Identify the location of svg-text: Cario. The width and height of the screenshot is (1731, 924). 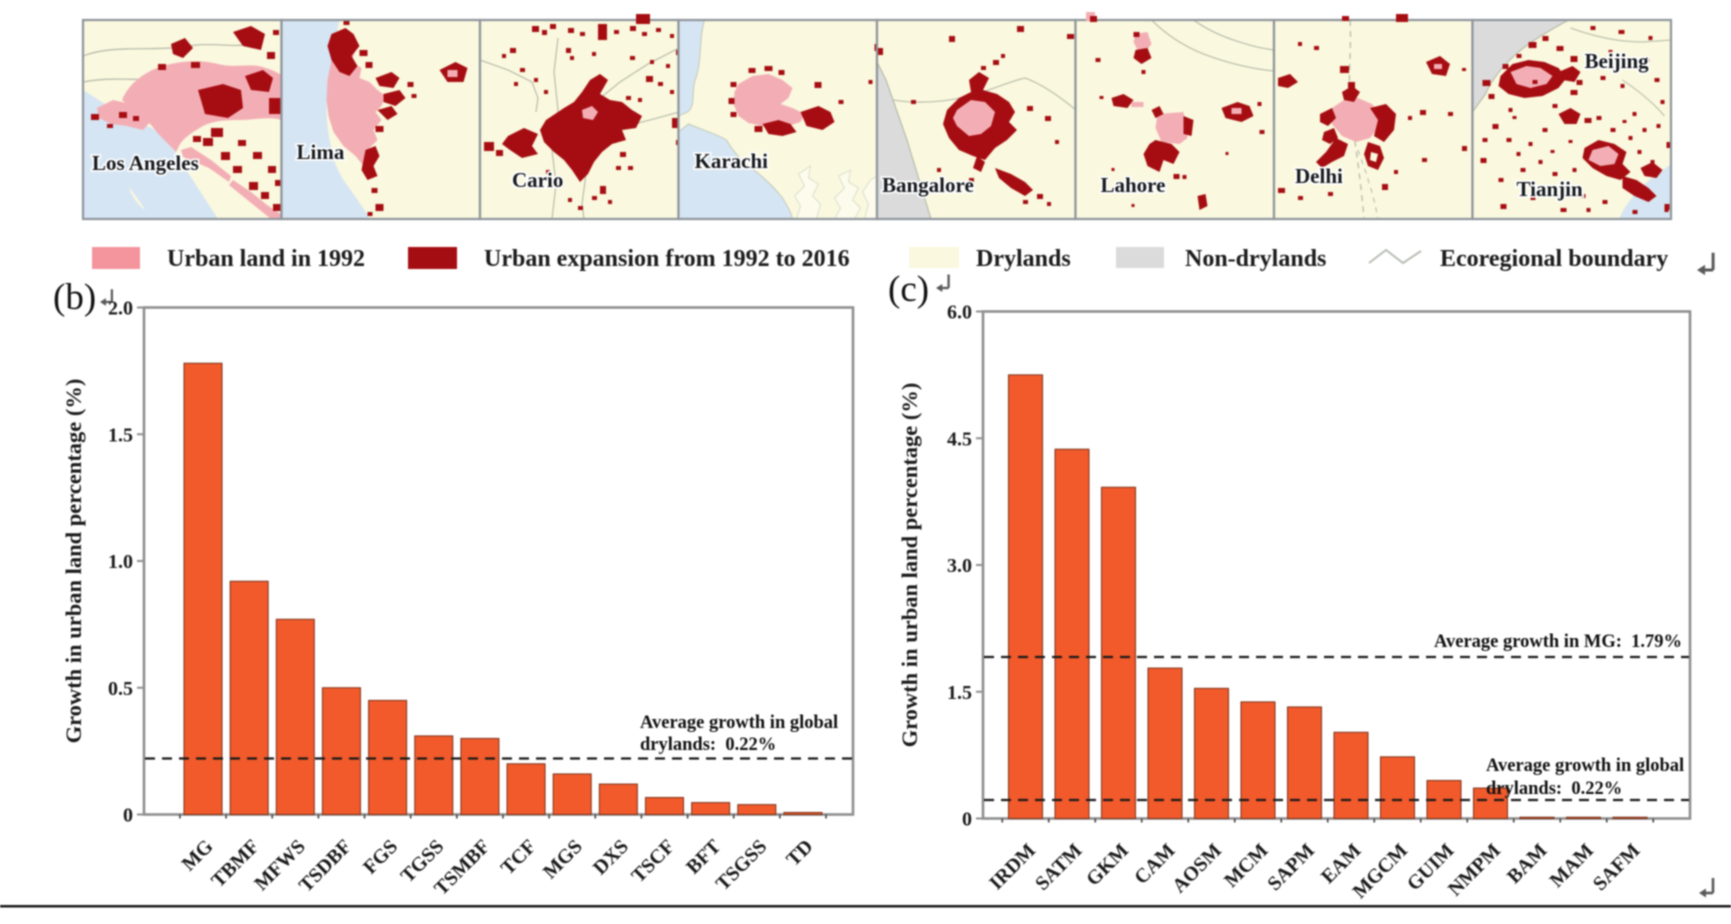
(537, 180).